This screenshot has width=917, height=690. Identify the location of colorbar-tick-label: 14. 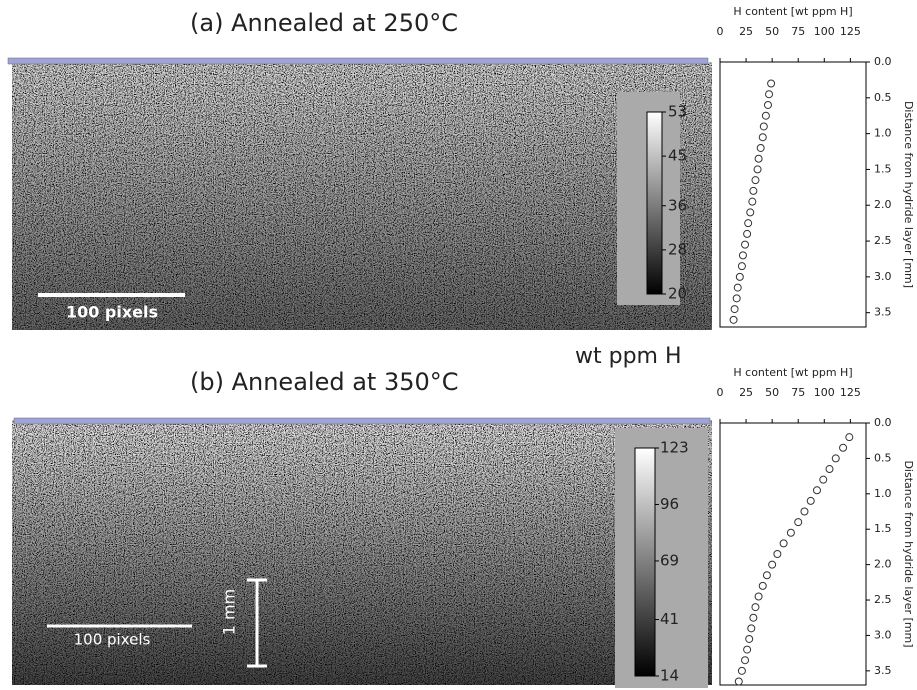
(669, 676).